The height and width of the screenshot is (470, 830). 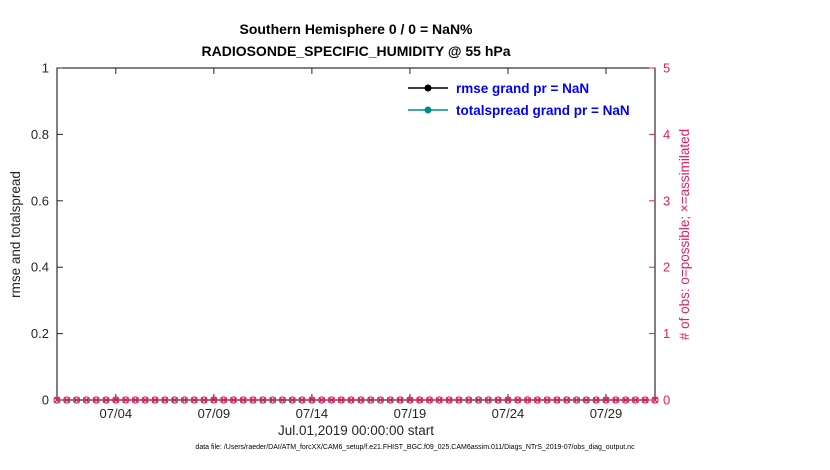 I want to click on right-y-tick-label: 3, so click(x=666, y=200).